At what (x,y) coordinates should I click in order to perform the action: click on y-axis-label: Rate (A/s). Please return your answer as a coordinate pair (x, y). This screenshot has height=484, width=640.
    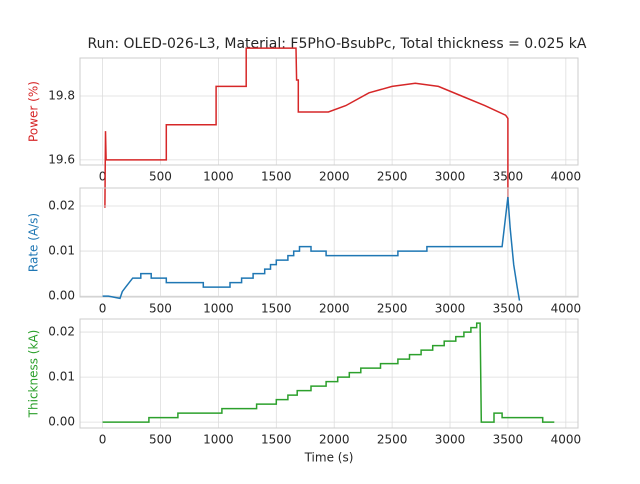
    Looking at the image, I should click on (34, 242).